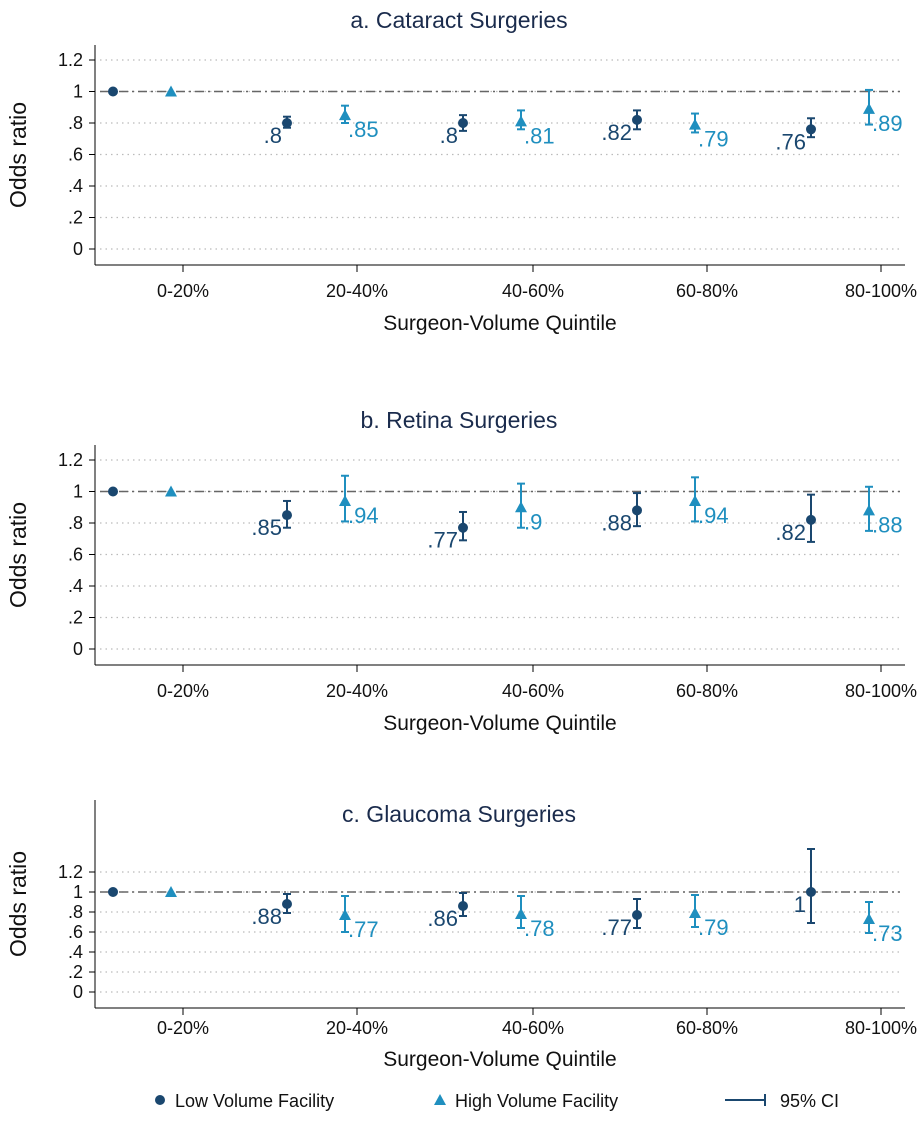 The height and width of the screenshot is (1146, 919). Describe the element at coordinates (539, 135) in the screenshot. I see `data-label-high: .81` at that location.